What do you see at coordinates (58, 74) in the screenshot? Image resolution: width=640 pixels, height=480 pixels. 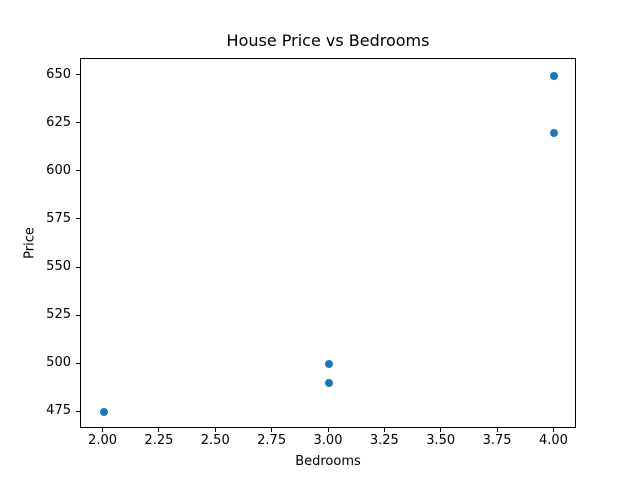 I see `y-tick-label: 650` at bounding box center [58, 74].